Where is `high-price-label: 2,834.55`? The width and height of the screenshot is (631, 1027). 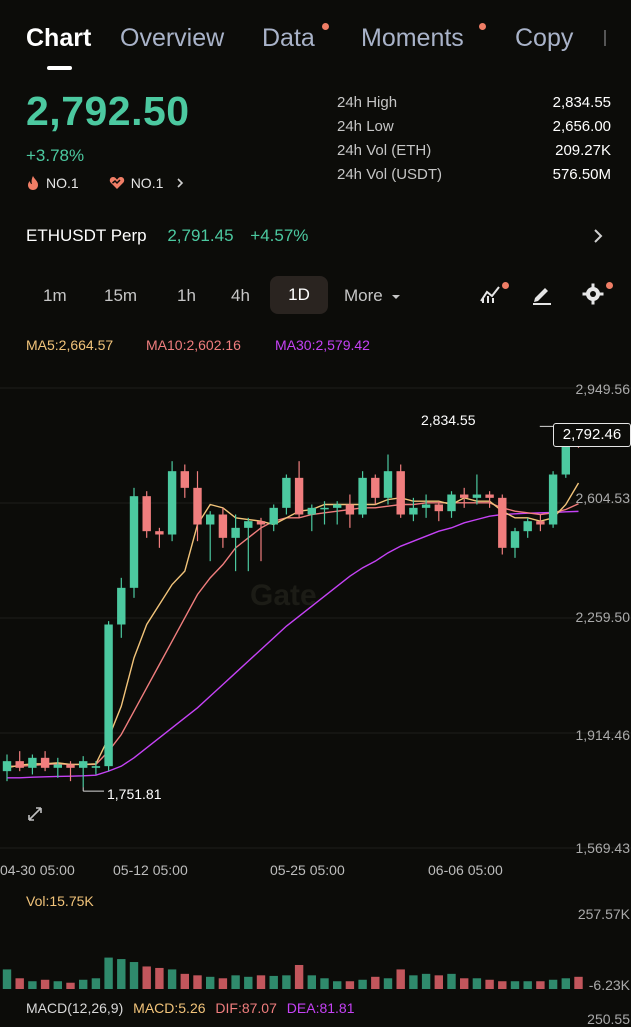
high-price-label: 2,834.55 is located at coordinates (448, 420).